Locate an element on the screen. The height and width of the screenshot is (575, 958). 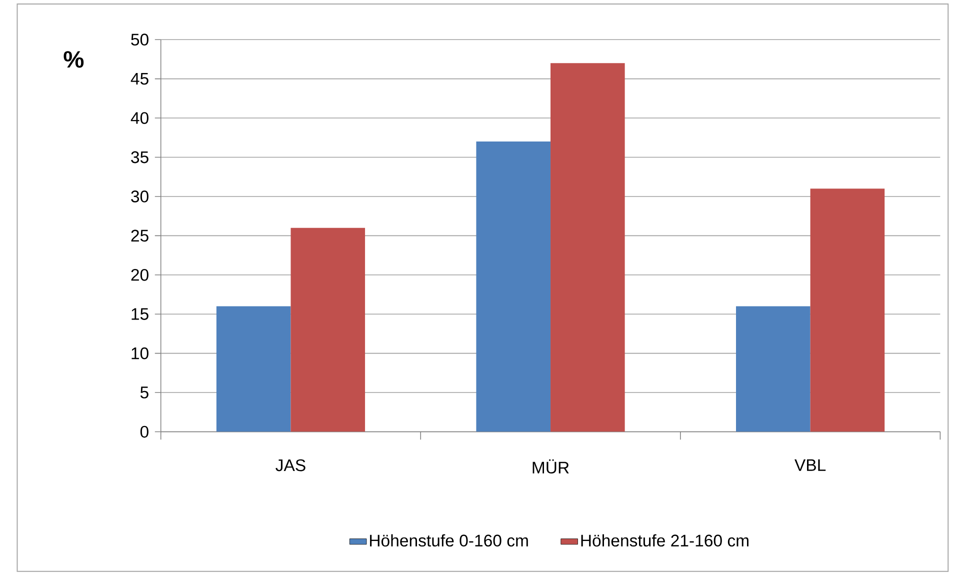
x-tick-label: MÜR is located at coordinates (550, 466).